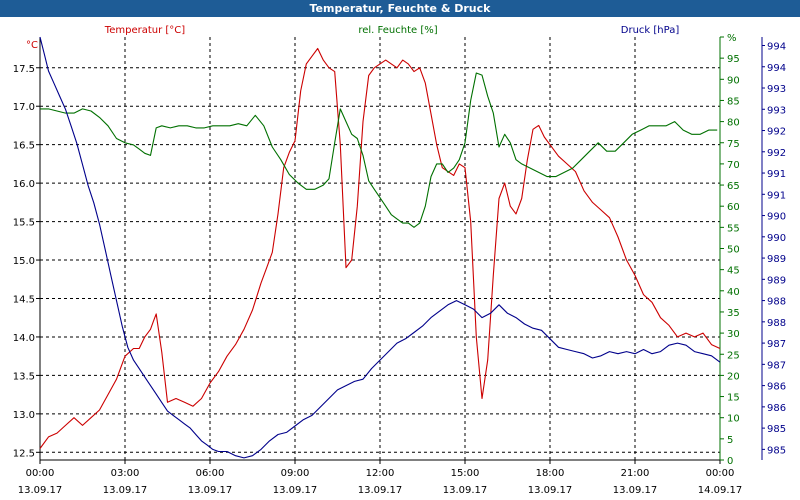  Describe the element at coordinates (733, 292) in the screenshot. I see `y-tick-humidity: 40` at that location.